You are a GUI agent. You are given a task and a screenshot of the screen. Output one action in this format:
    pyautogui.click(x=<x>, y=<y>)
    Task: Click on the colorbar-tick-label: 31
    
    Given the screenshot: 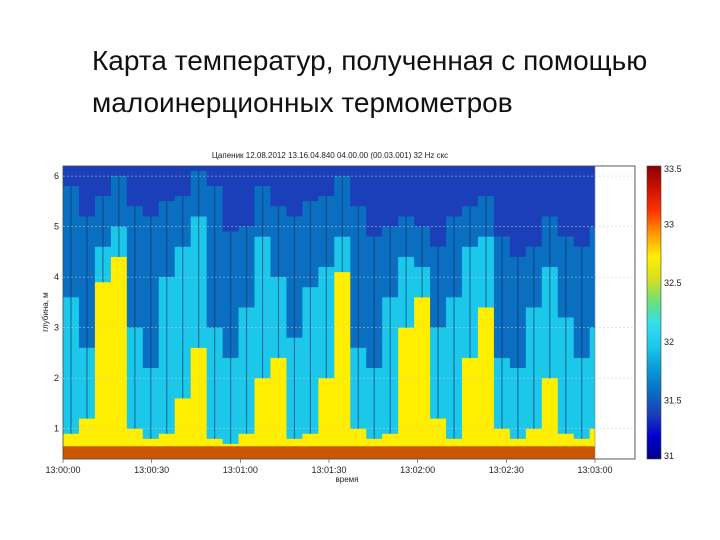 What is the action you would take?
    pyautogui.click(x=669, y=456)
    